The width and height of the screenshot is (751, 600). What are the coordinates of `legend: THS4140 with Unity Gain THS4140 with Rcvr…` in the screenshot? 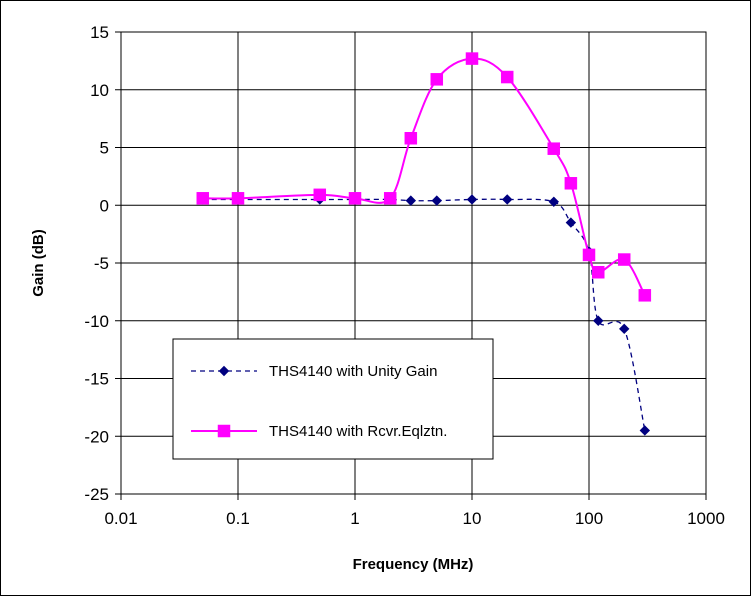 It's located at (333, 399).